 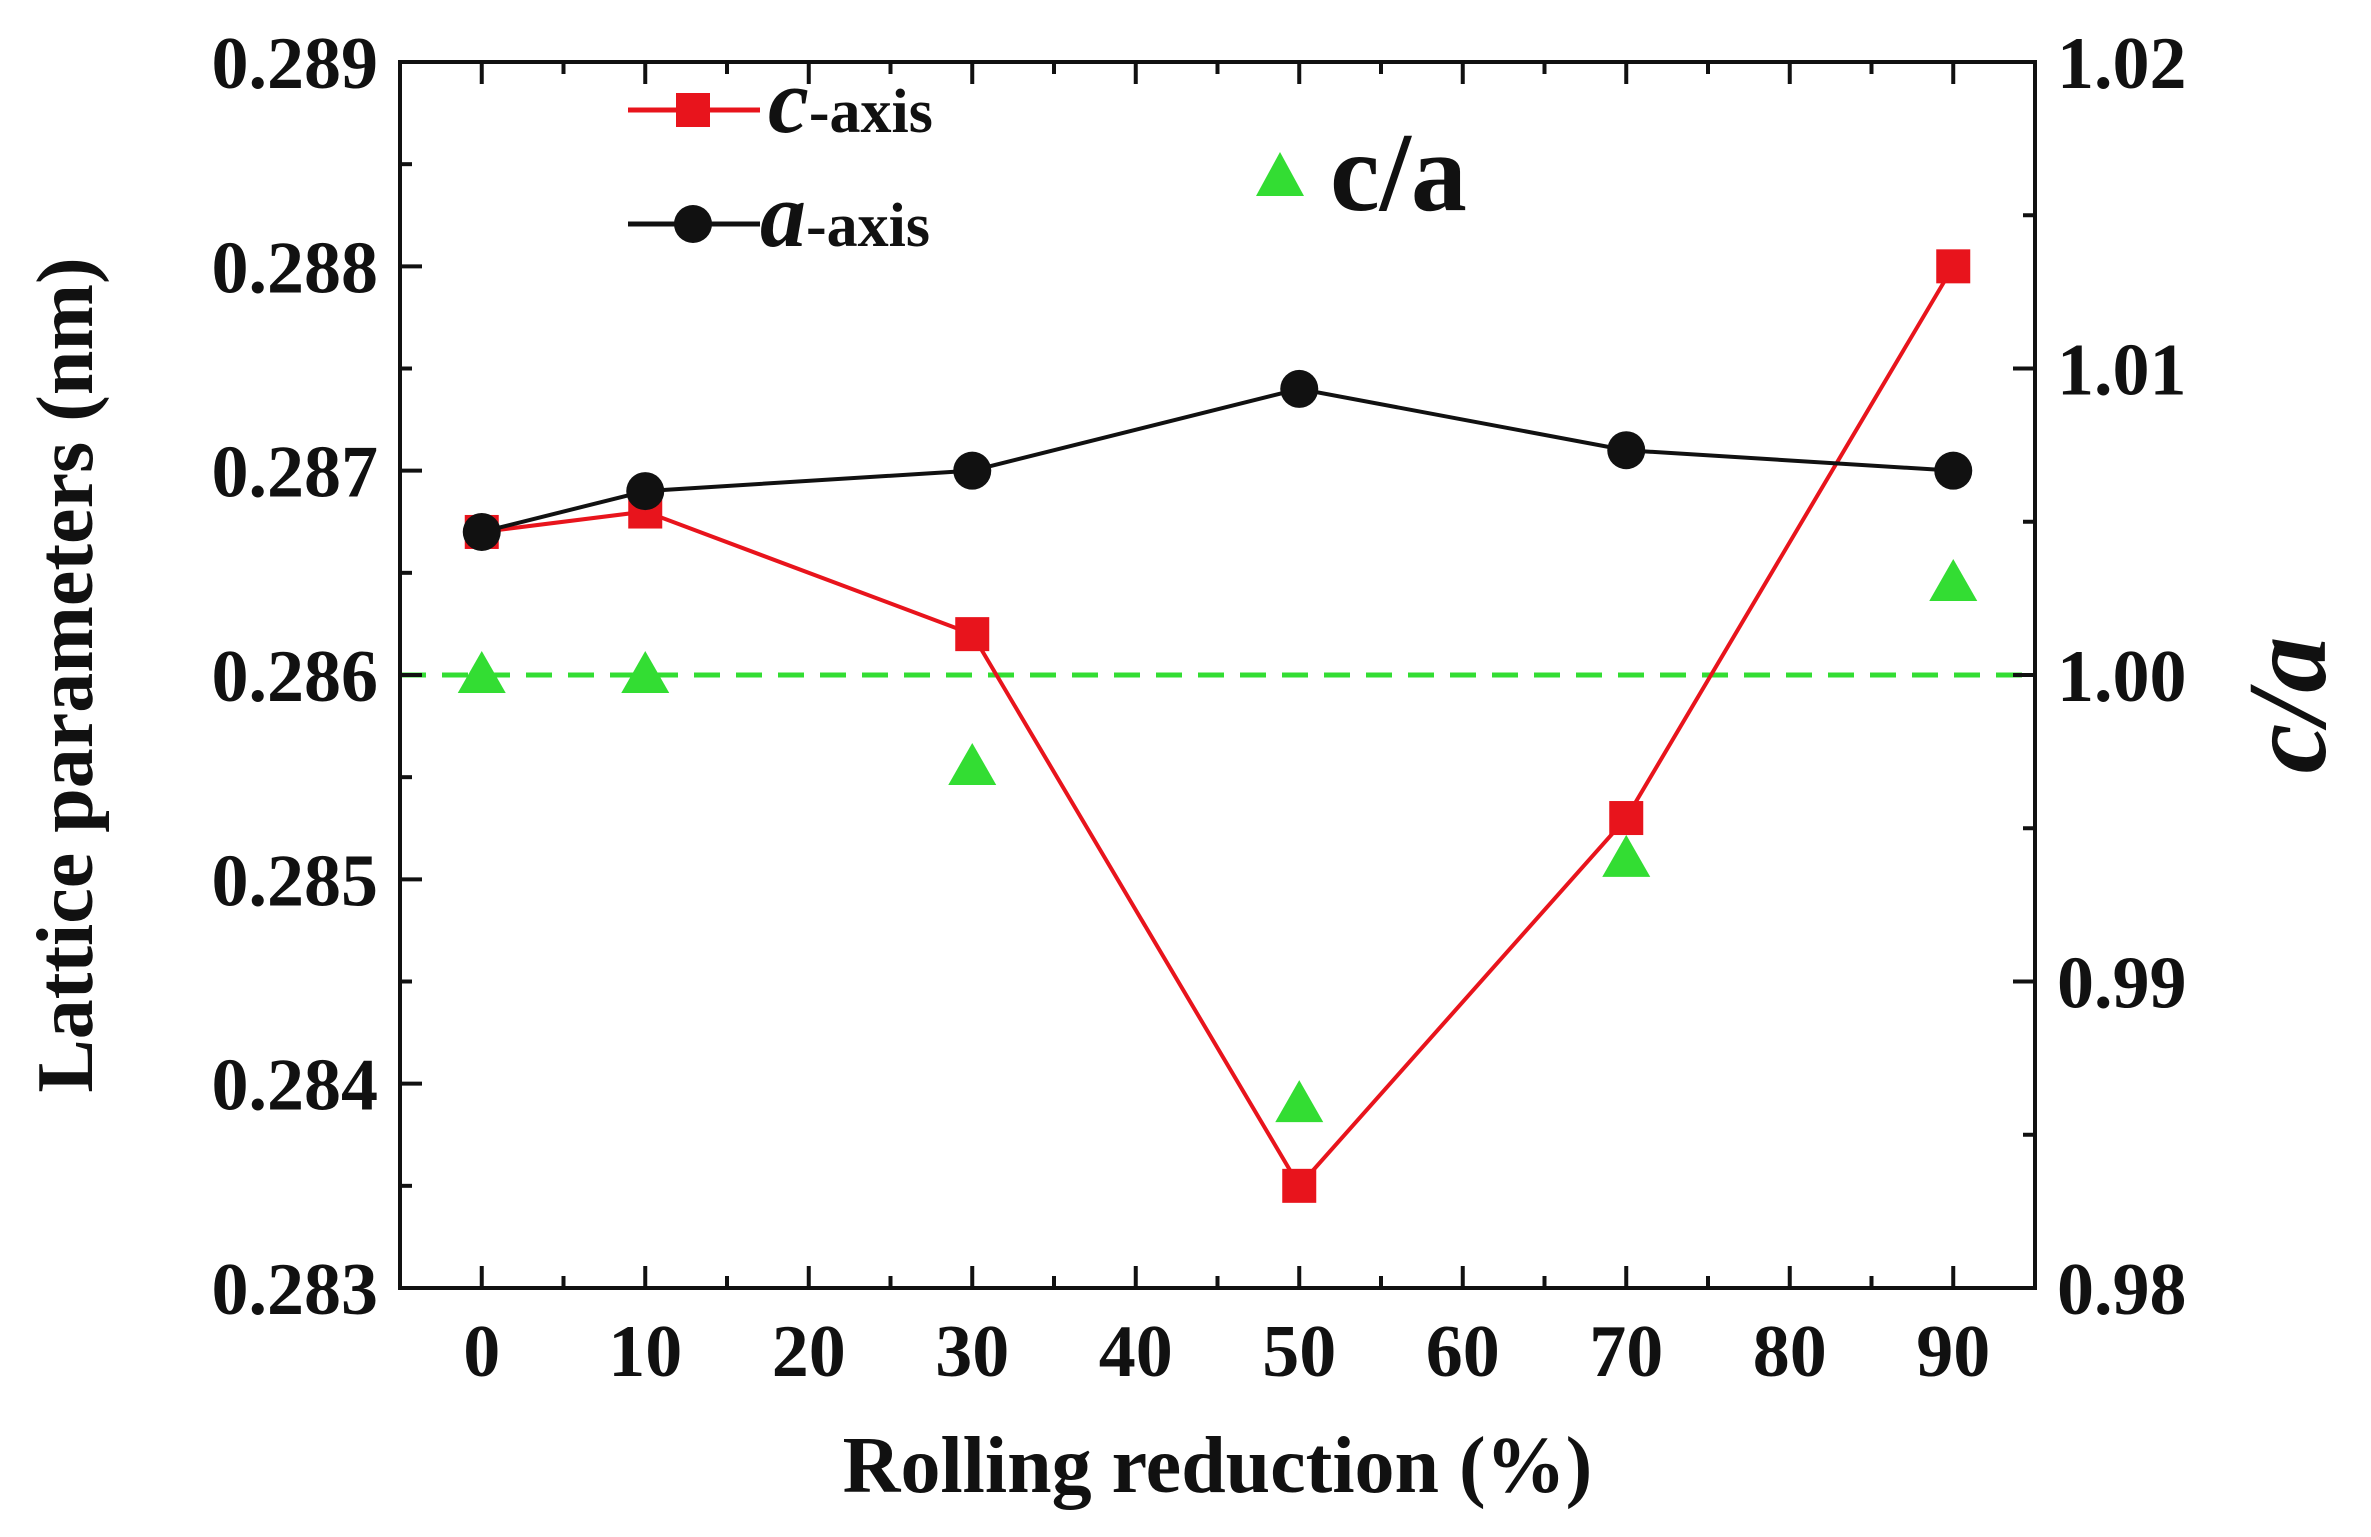 I want to click on legend-item-c-axis: c-axis, so click(x=780, y=101).